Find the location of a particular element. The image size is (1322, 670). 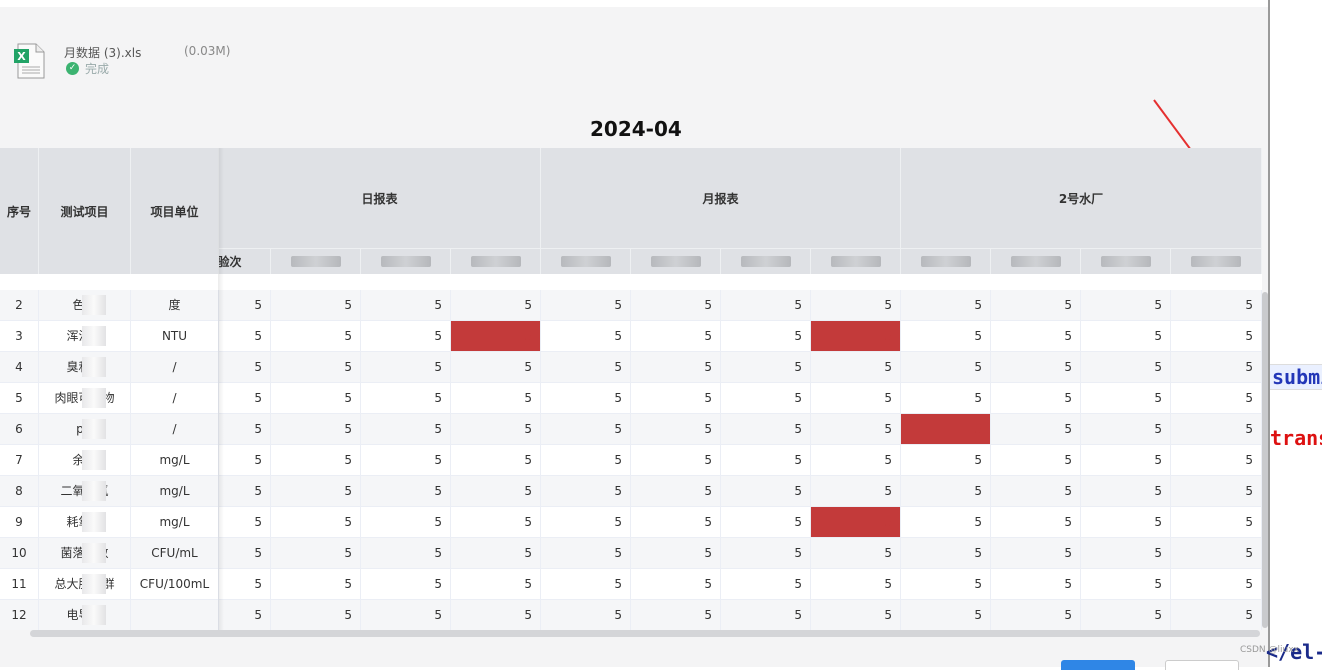

header-unit: 项目单位 is located at coordinates (175, 211).